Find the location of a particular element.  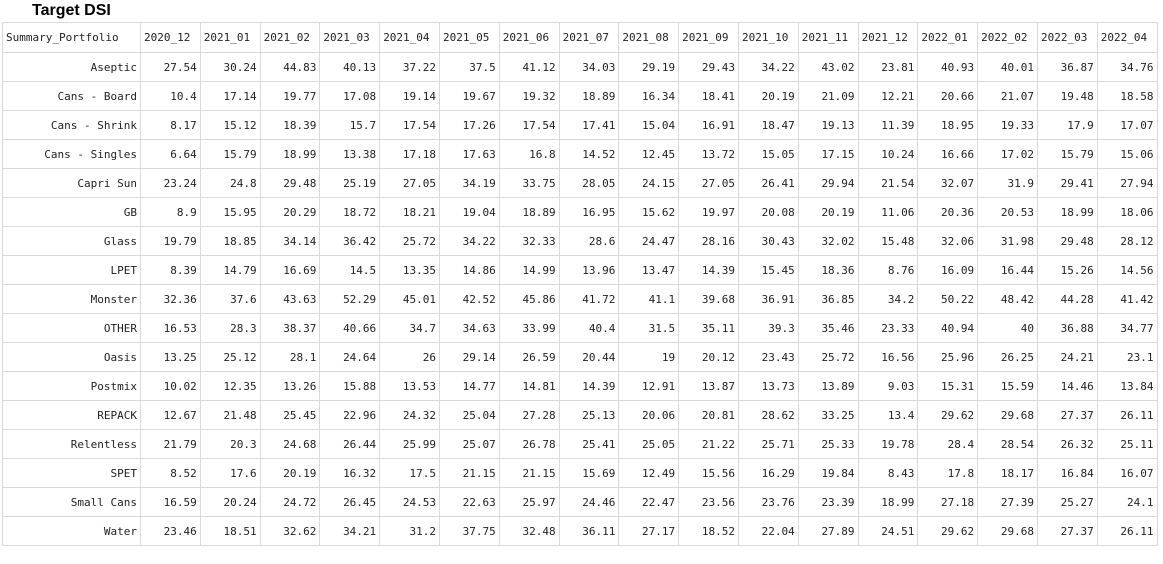

value-cell: 13.89 is located at coordinates (828, 386).